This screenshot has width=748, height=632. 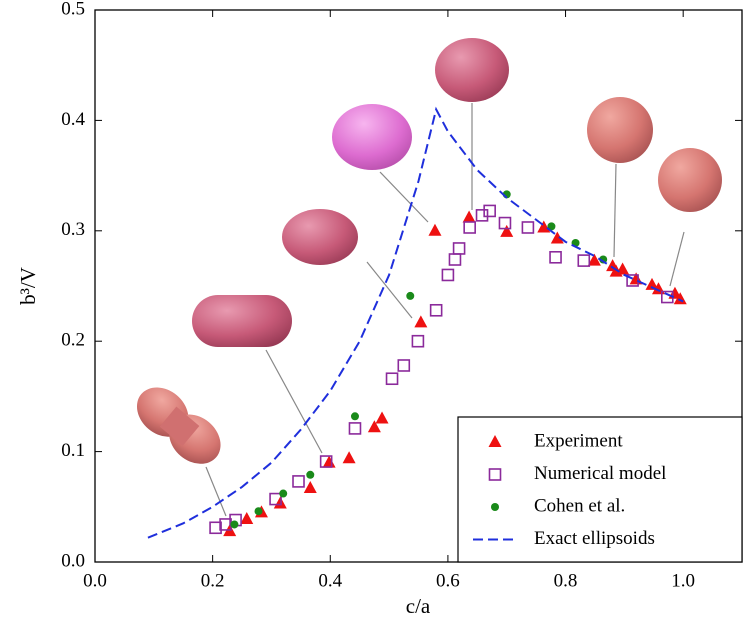 What do you see at coordinates (73, 9) in the screenshot?
I see `y-tick-label: 0.5` at bounding box center [73, 9].